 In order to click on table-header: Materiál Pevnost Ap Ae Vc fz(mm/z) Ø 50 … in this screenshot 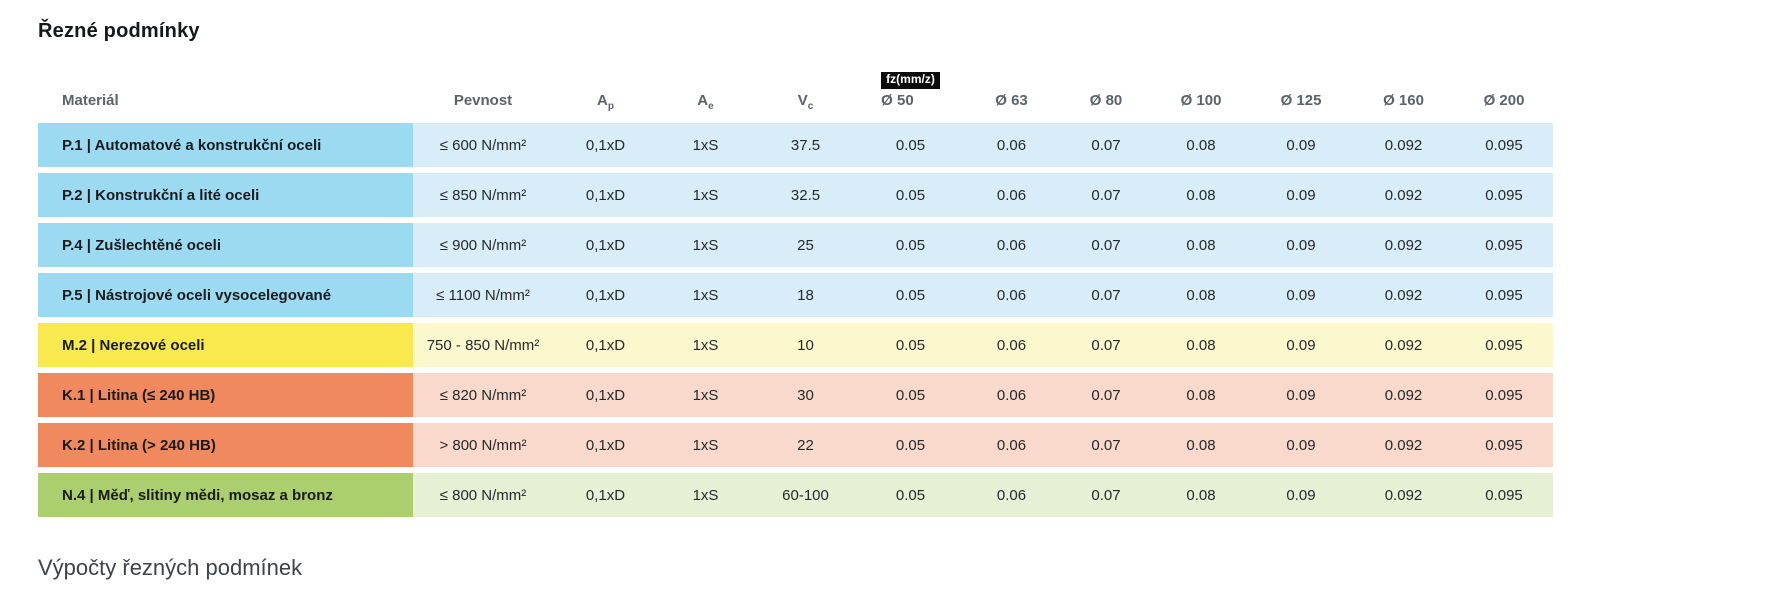, I will do `click(795, 87)`.